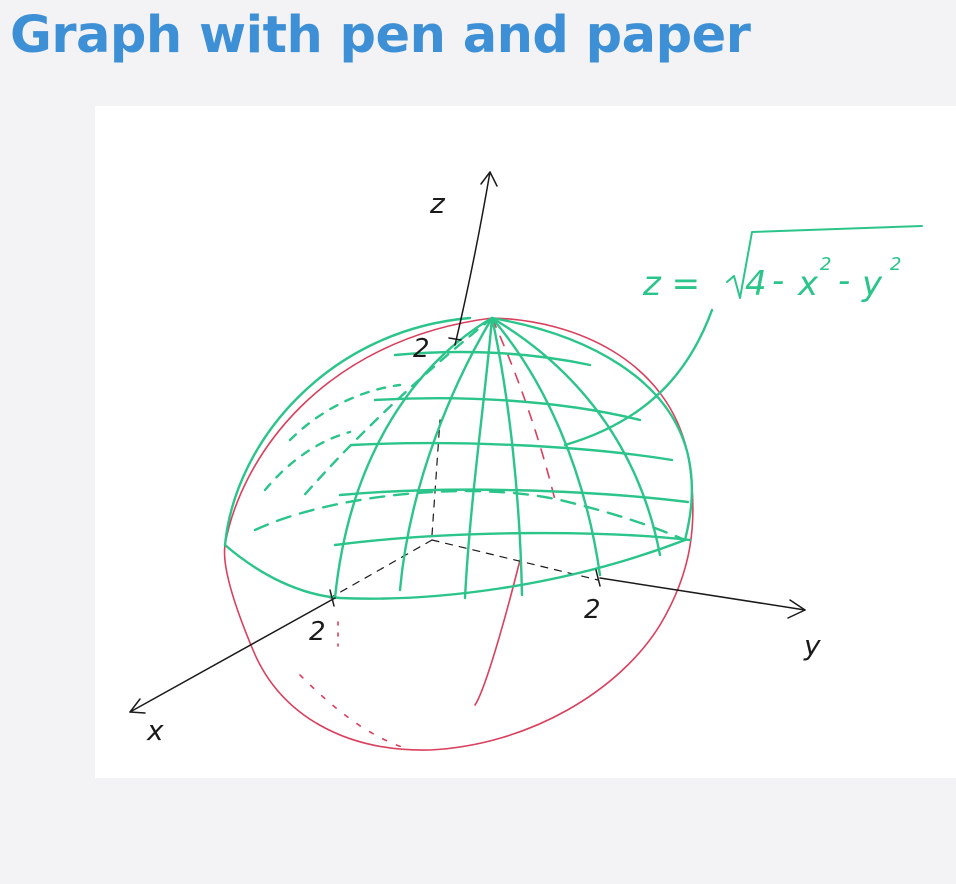 Image resolution: width=956 pixels, height=884 pixels. Describe the element at coordinates (598, 578) in the screenshot. I see `y-tick` at that location.